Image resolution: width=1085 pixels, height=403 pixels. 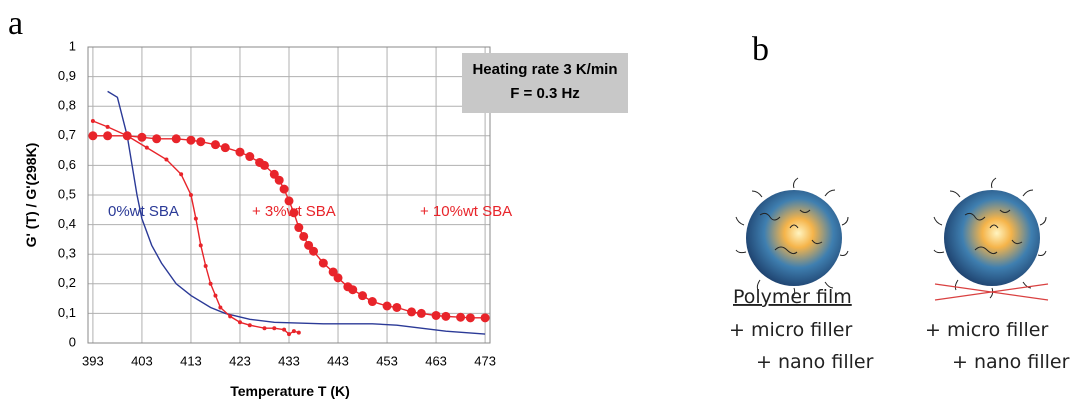 I want to click on series-label: + 10%wt SBA, so click(x=466, y=211).